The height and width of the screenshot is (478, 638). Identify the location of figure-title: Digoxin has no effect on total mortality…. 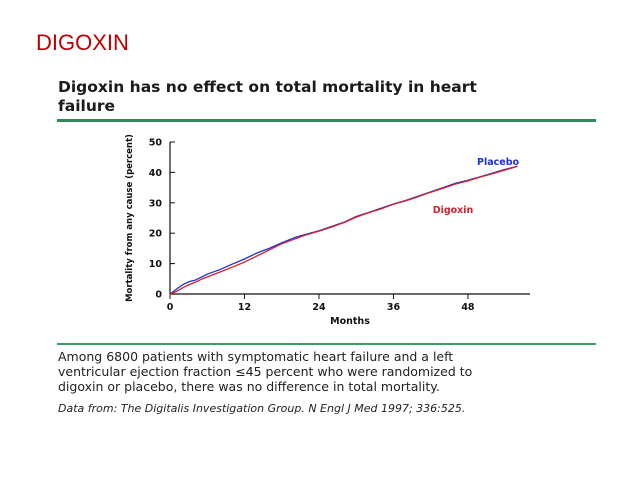
(328, 97).